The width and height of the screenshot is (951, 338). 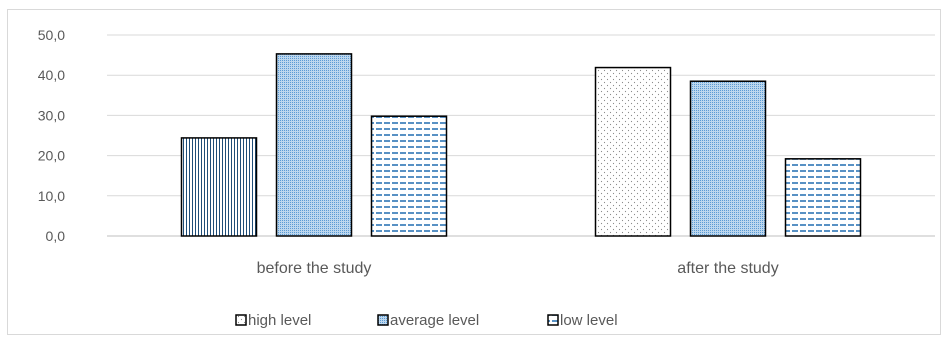 I want to click on x-axis-categories: before the study after the study, so click(x=518, y=268).